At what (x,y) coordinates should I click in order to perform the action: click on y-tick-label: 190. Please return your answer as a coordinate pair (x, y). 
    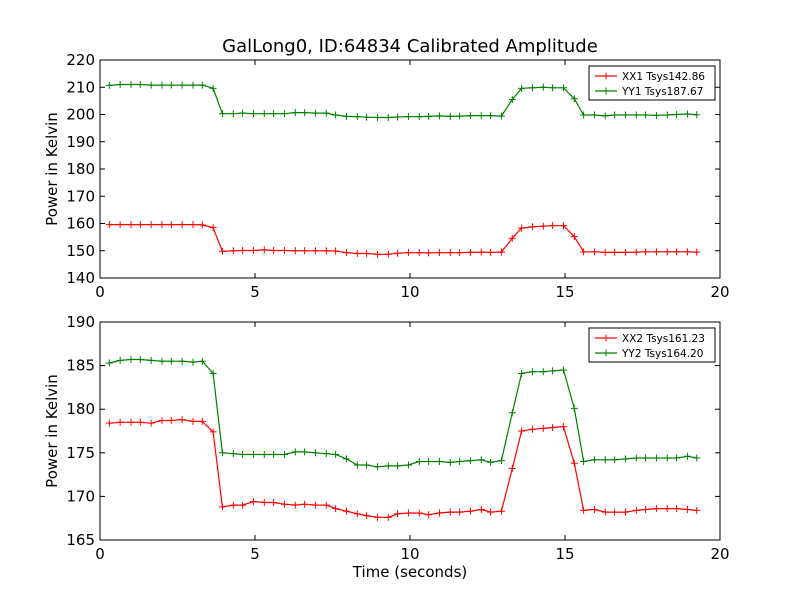
    Looking at the image, I should click on (80, 322).